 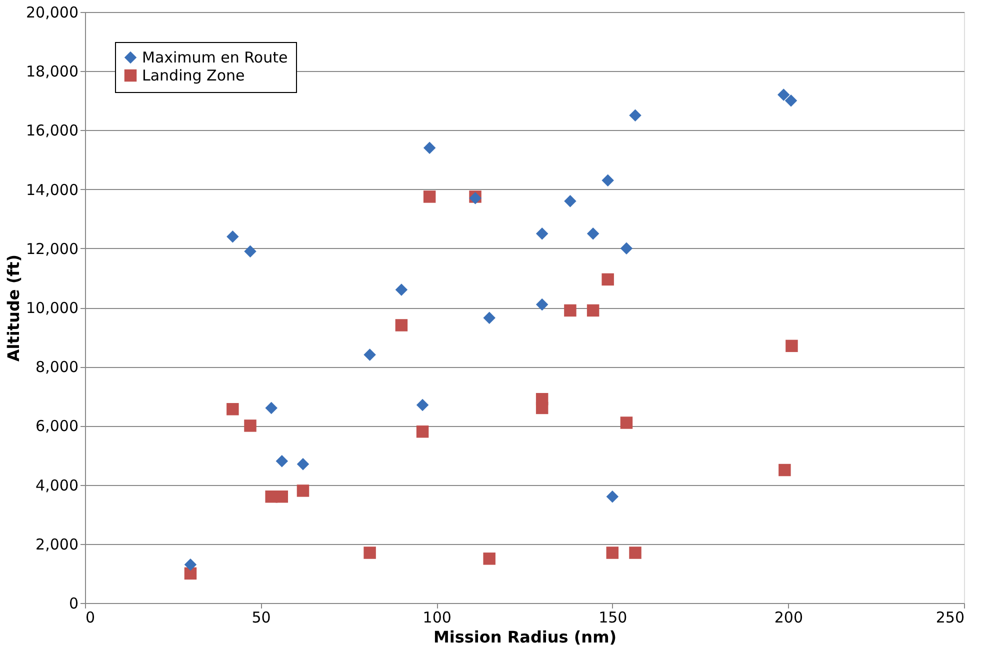 I want to click on y-tick-label: 12,000, so click(x=52, y=249).